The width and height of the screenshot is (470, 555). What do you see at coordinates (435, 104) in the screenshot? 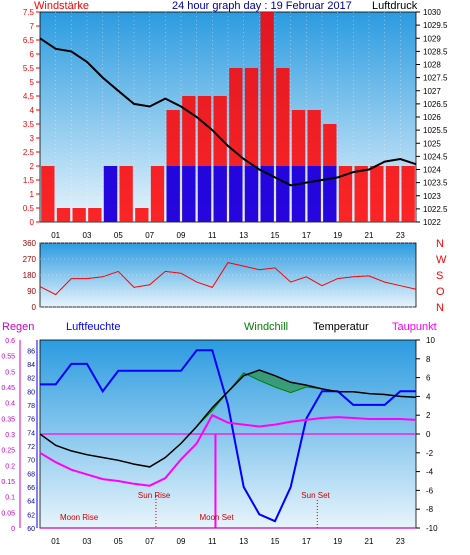
I see `right-tick-label: 1026.5` at bounding box center [435, 104].